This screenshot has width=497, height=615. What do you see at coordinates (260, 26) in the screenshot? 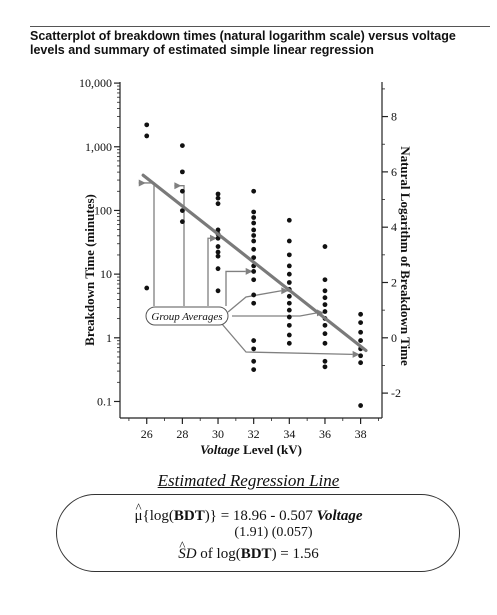
I see `title-rule` at bounding box center [260, 26].